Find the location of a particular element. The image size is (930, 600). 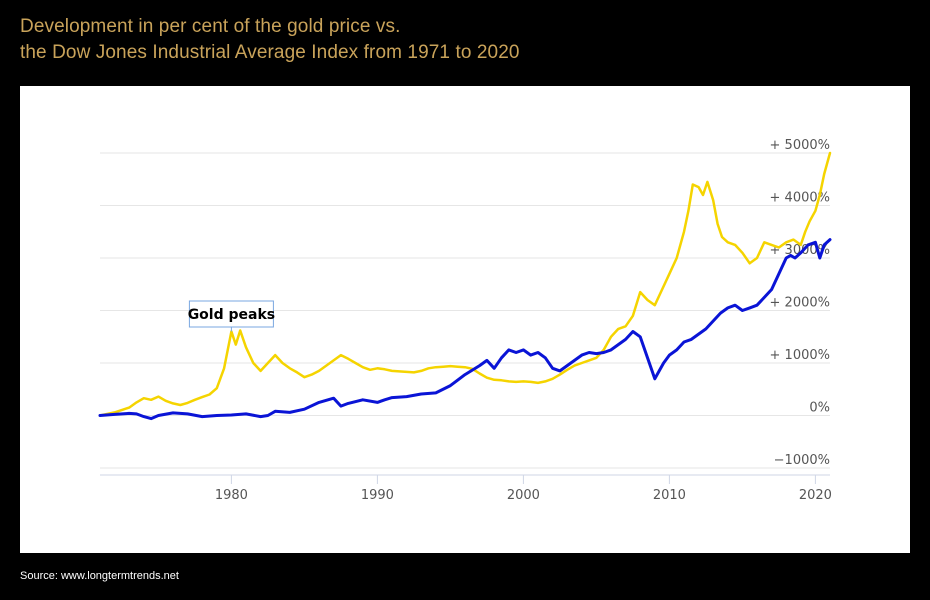

annotations: Gold peaks is located at coordinates (231, 316).